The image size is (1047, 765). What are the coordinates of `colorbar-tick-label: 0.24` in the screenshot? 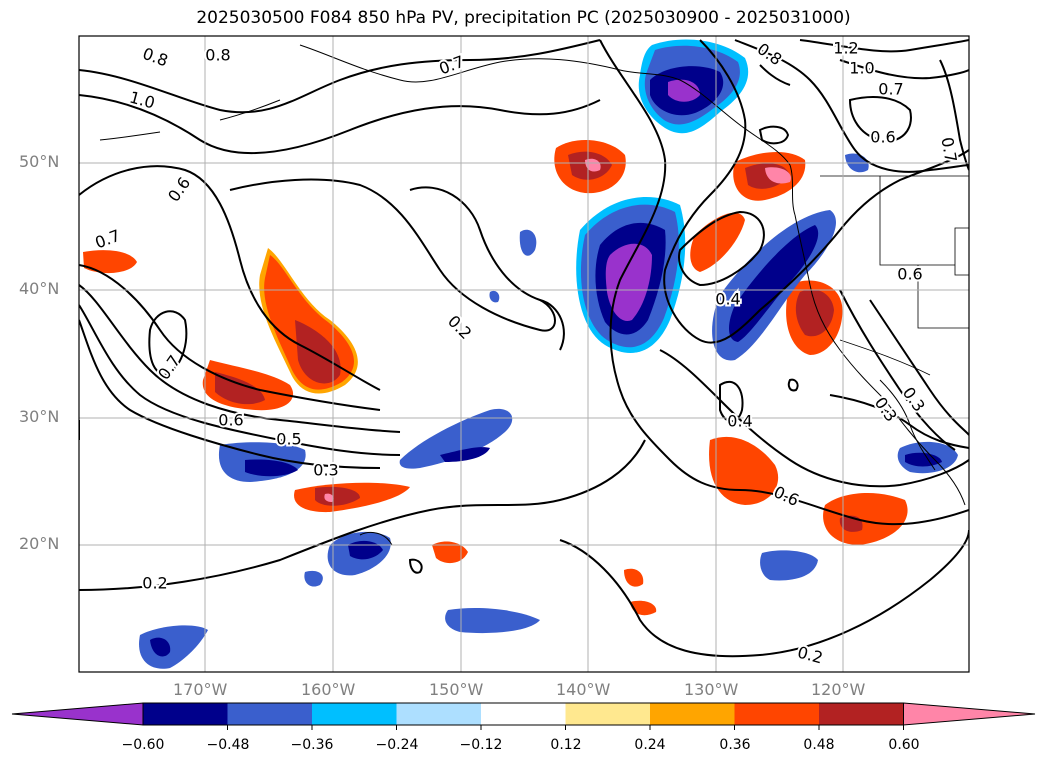 It's located at (650, 745).